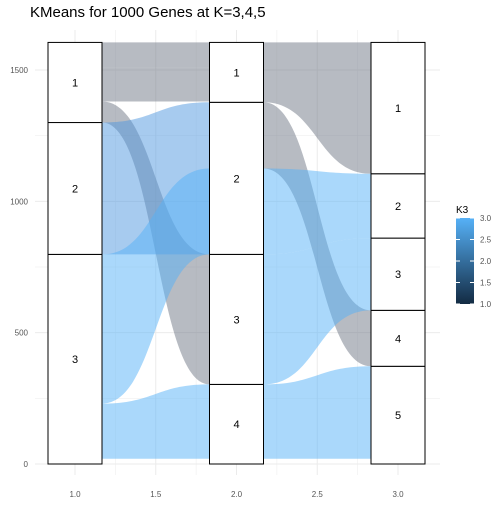 The height and width of the screenshot is (509, 504). What do you see at coordinates (148, 12) in the screenshot?
I see `chart-title: KMeans for 1000 Genes at K=3,4,5` at bounding box center [148, 12].